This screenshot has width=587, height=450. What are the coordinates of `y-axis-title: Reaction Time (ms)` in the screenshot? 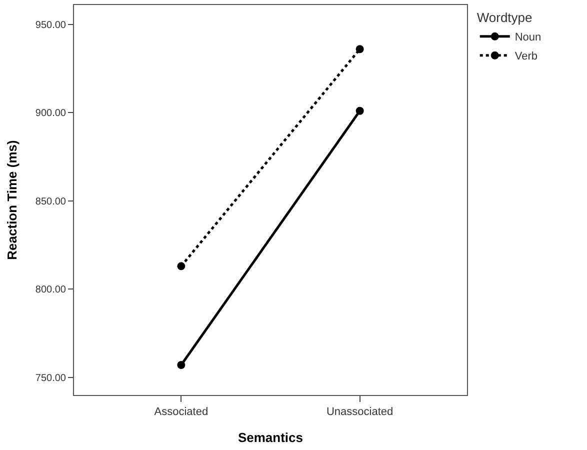 It's located at (12, 200).